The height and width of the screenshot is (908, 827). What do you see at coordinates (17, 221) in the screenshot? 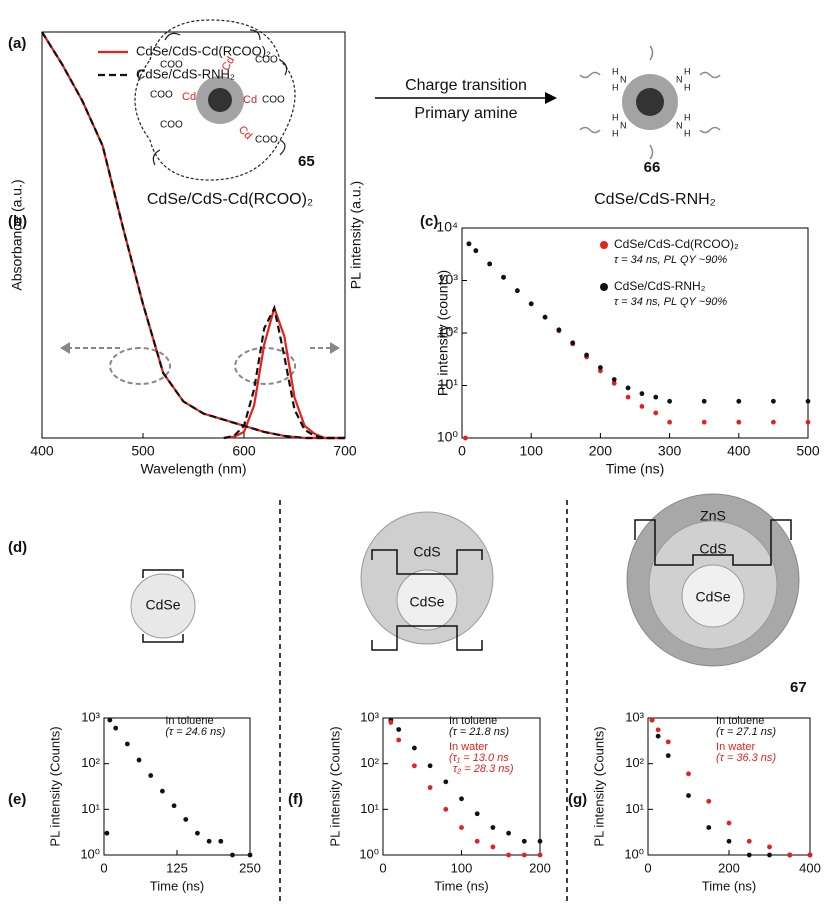
I see `panel-label: (b)` at bounding box center [17, 221].